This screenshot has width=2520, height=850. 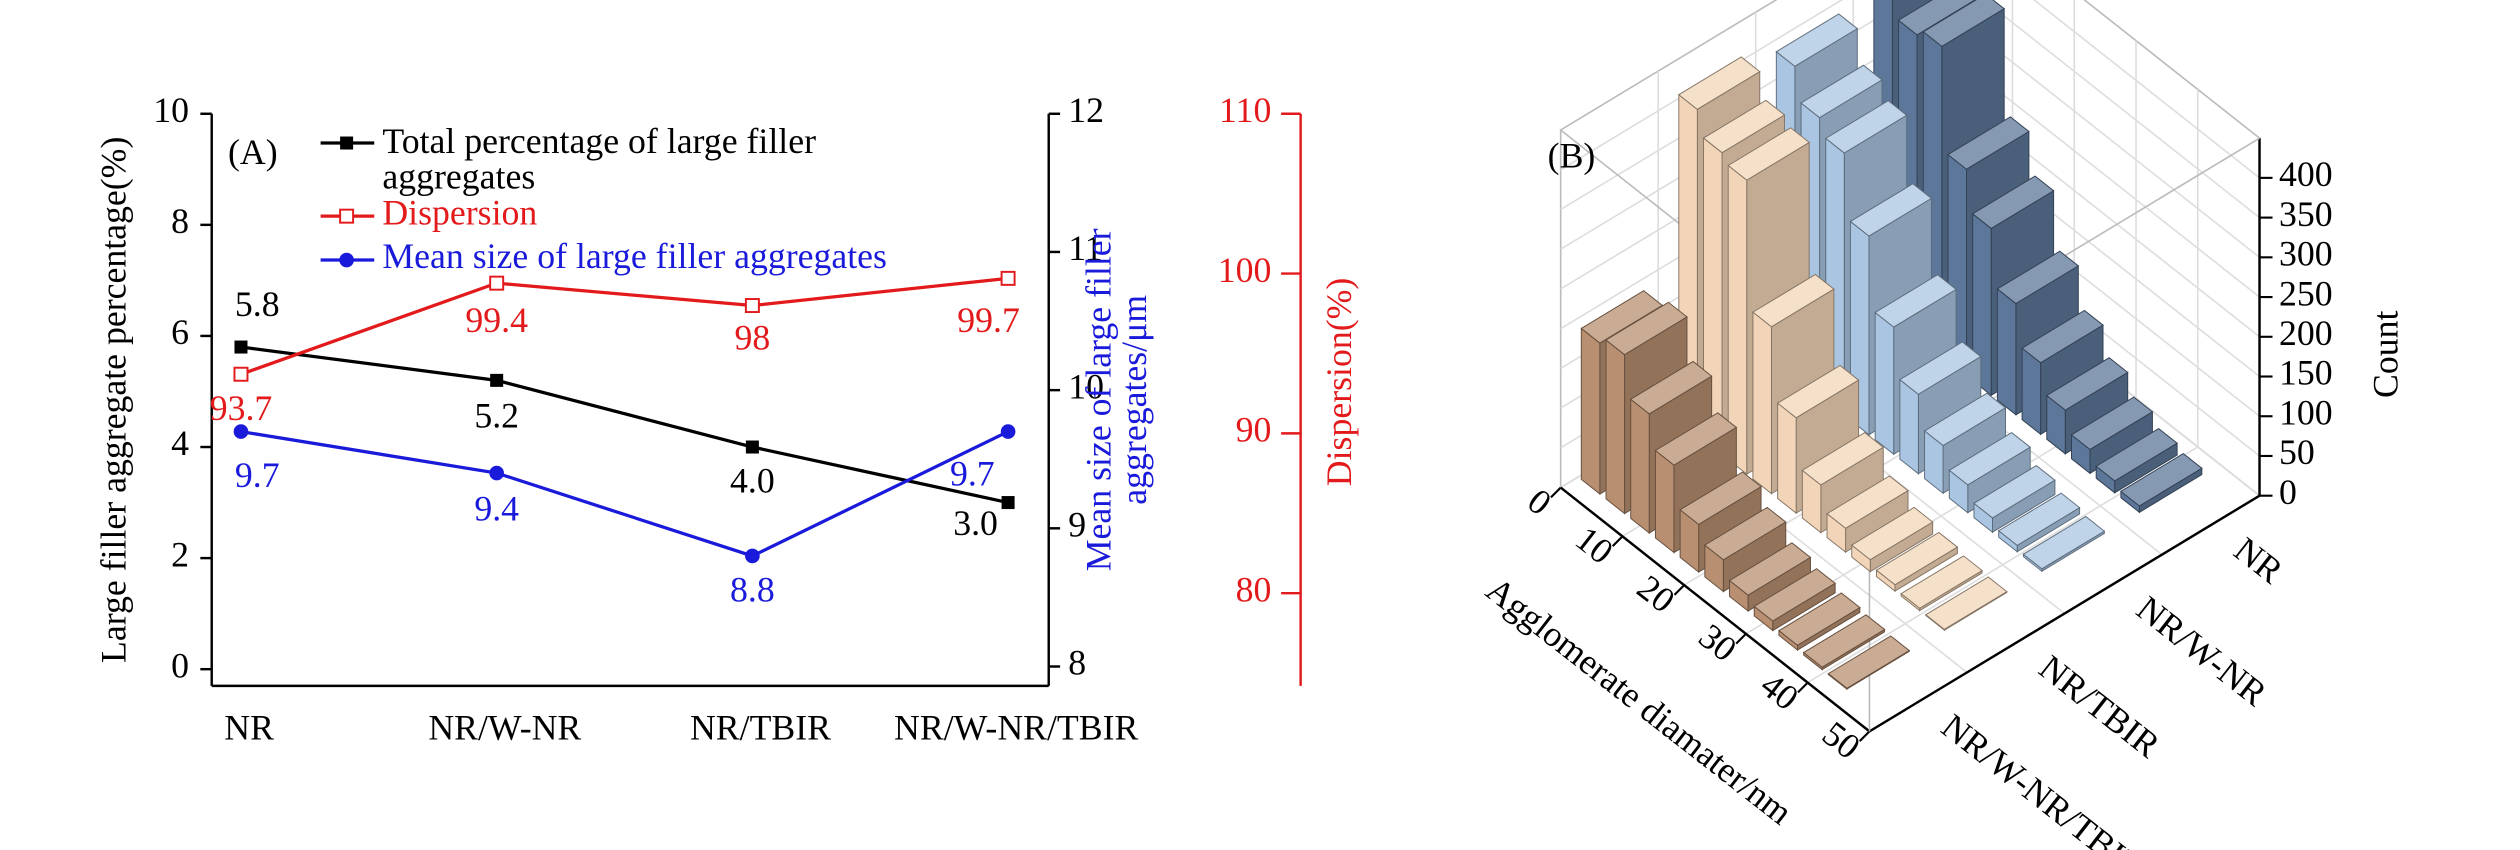 What do you see at coordinates (634, 256) in the screenshot?
I see `legend-label: Mean size of large filler aggregates` at bounding box center [634, 256].